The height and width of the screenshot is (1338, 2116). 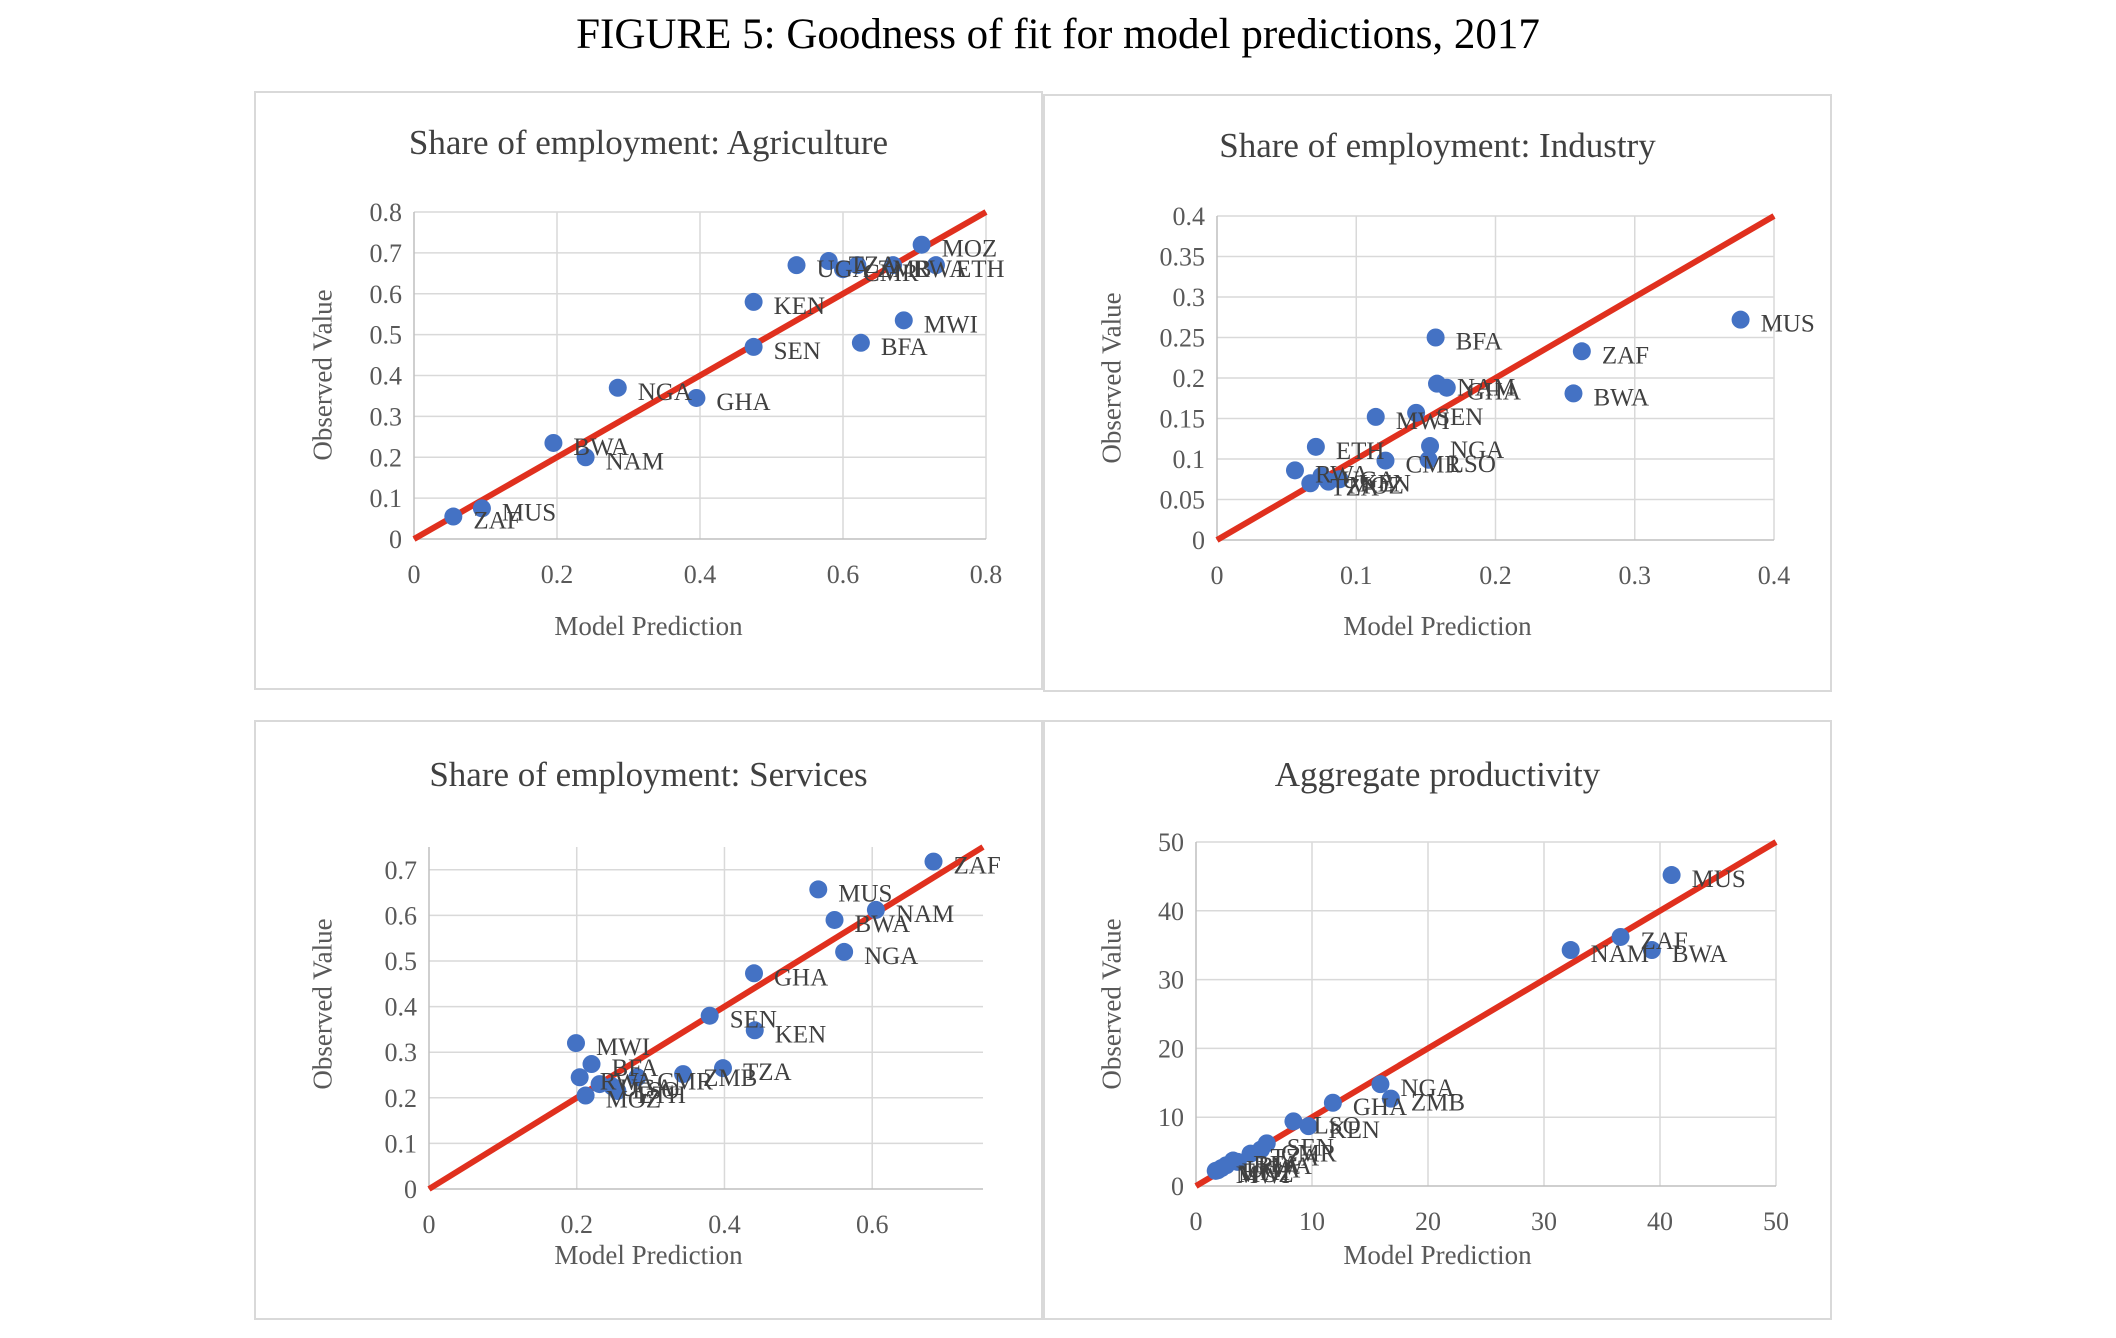 What do you see at coordinates (1437, 145) in the screenshot?
I see `chart-title: Share of employment: Industry` at bounding box center [1437, 145].